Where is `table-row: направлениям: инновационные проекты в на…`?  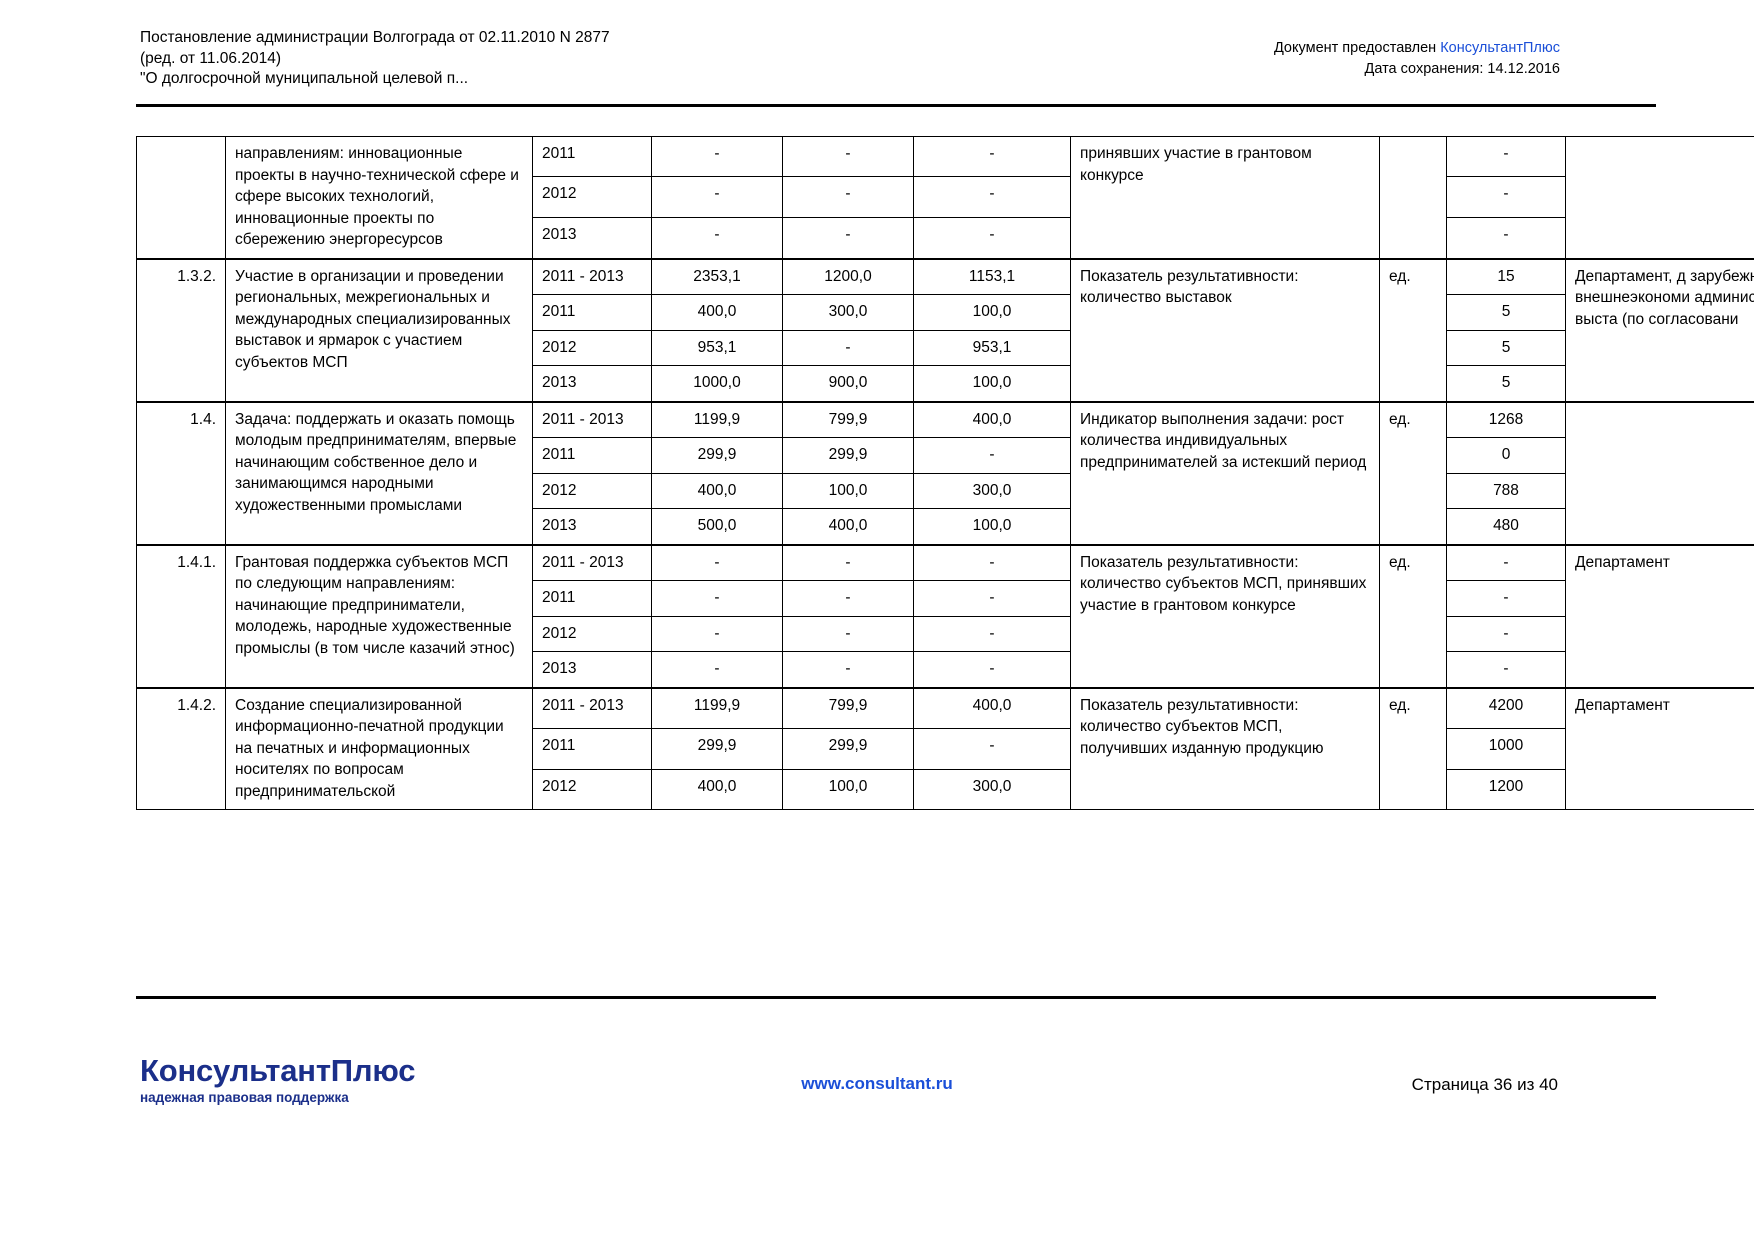 table-row: направлениям: инновационные проекты в на… is located at coordinates (945, 197).